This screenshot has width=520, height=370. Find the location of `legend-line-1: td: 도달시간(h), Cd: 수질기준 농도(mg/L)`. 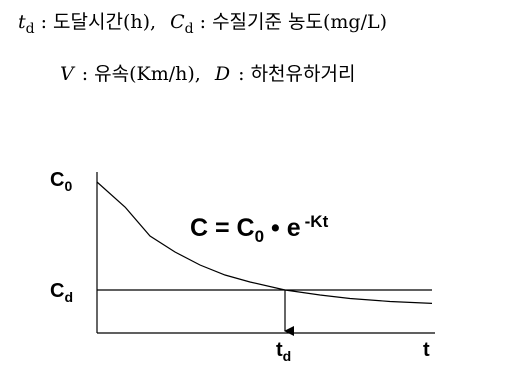

legend-line-1: td: 도달시간(h), Cd: 수질기준 농도(mg/L) is located at coordinates (202, 24).